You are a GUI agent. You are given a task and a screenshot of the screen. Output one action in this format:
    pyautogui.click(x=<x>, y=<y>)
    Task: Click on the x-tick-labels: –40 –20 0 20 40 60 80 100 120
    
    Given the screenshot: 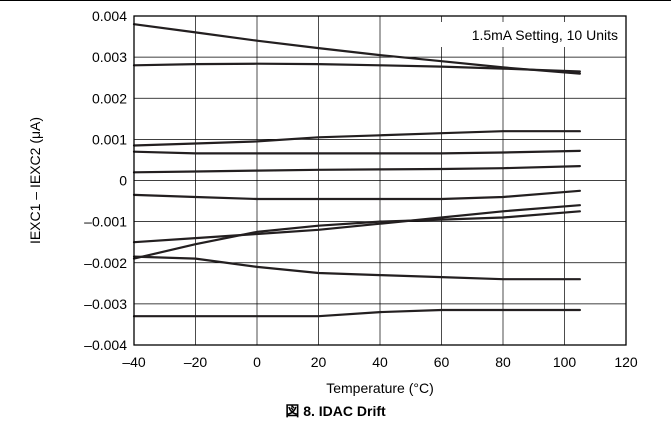 What is the action you would take?
    pyautogui.click(x=380, y=362)
    